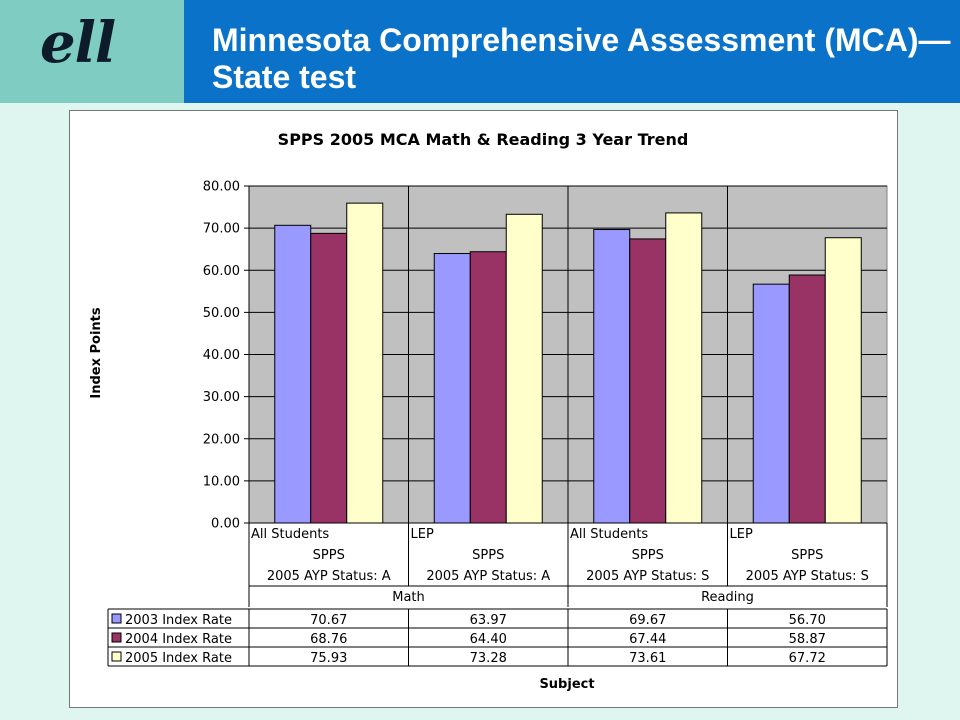  Describe the element at coordinates (221, 355) in the screenshot. I see `y-tick-label: 40.00` at that location.